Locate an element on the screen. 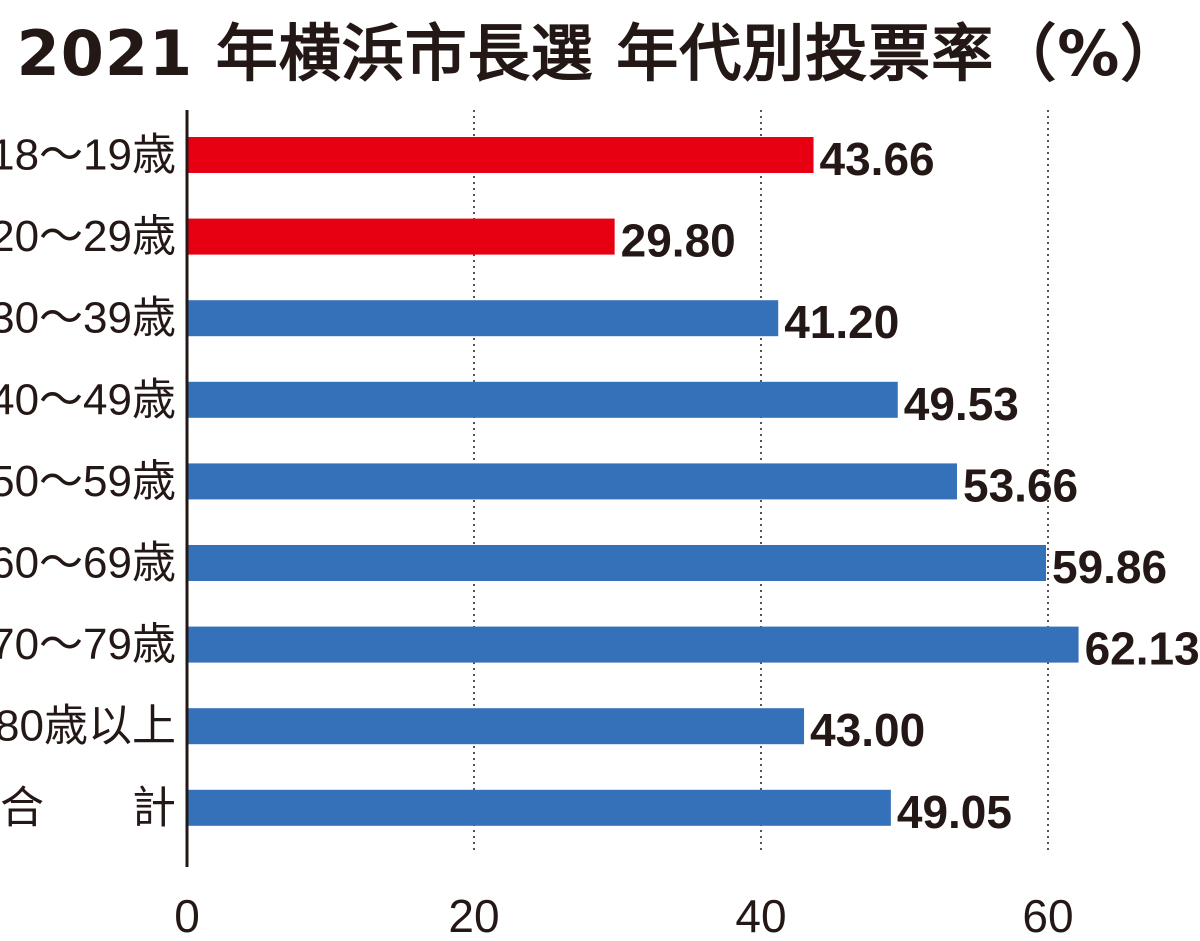  category-label-0: 18～19歳 is located at coordinates (88, 155).